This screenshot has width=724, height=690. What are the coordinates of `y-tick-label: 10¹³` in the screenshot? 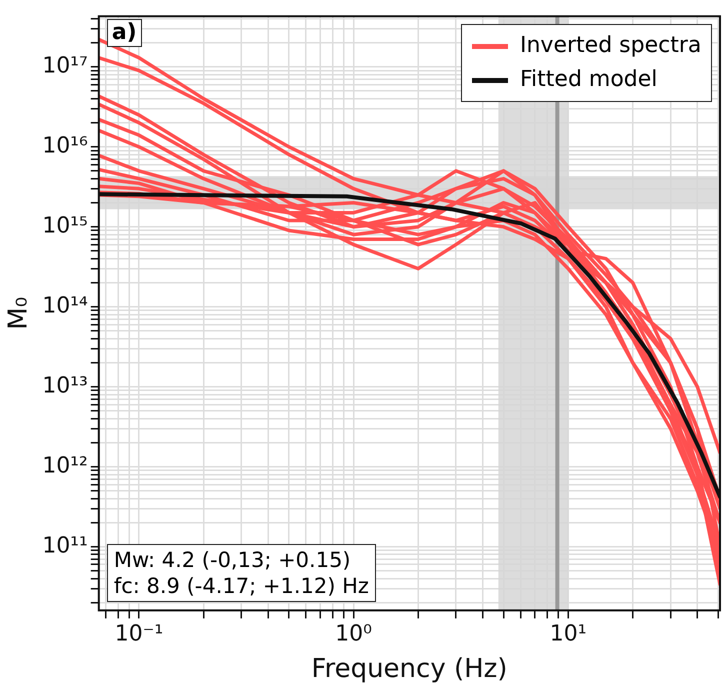 It's located at (65, 386).